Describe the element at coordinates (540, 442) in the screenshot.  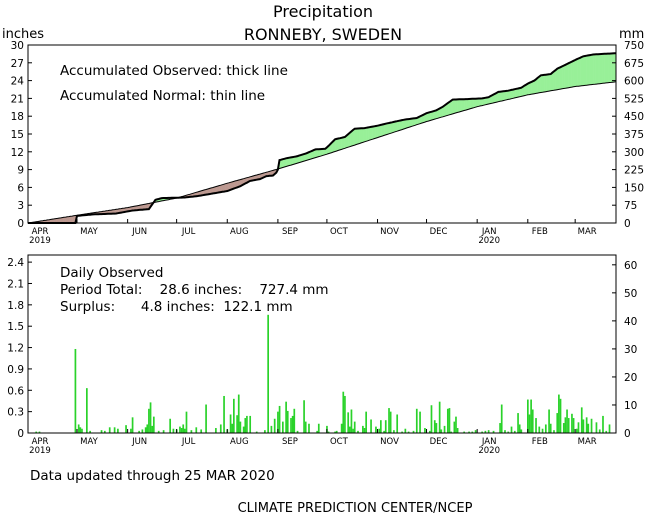
I see `x-tick-label: FEB` at that location.